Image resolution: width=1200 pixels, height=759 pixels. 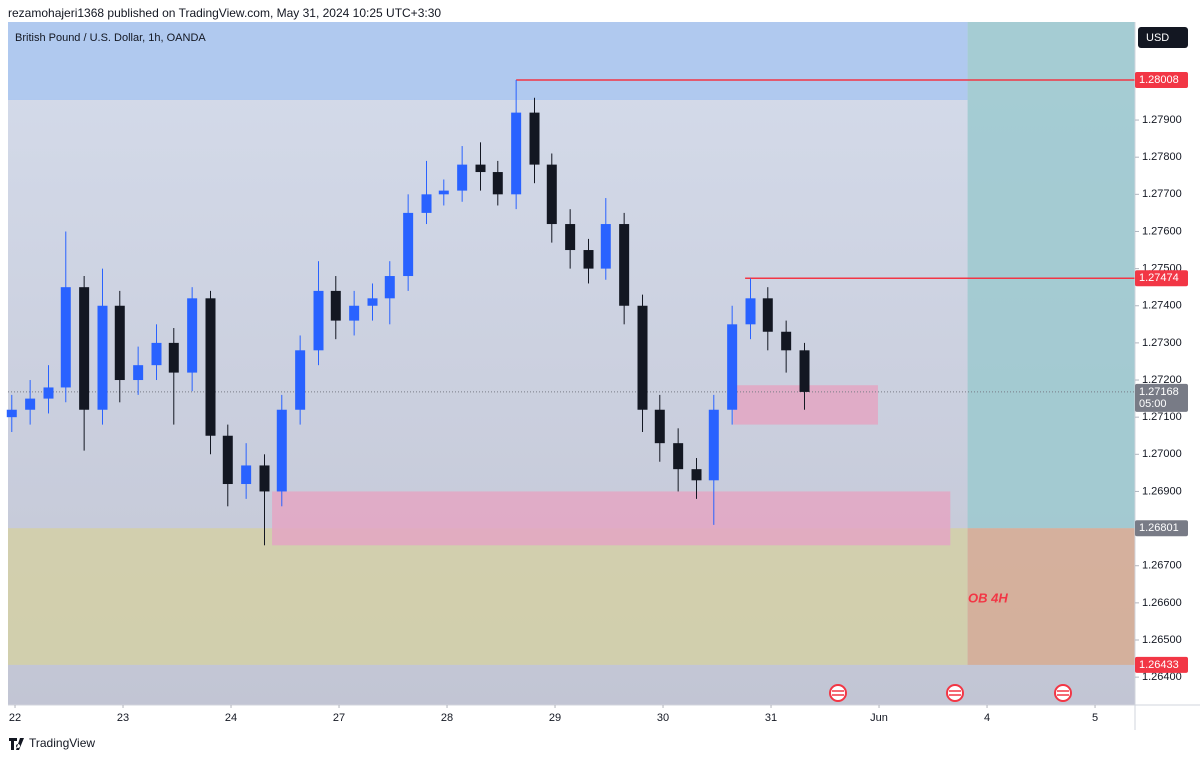 What do you see at coordinates (950, 693) in the screenshot?
I see `event-icons` at bounding box center [950, 693].